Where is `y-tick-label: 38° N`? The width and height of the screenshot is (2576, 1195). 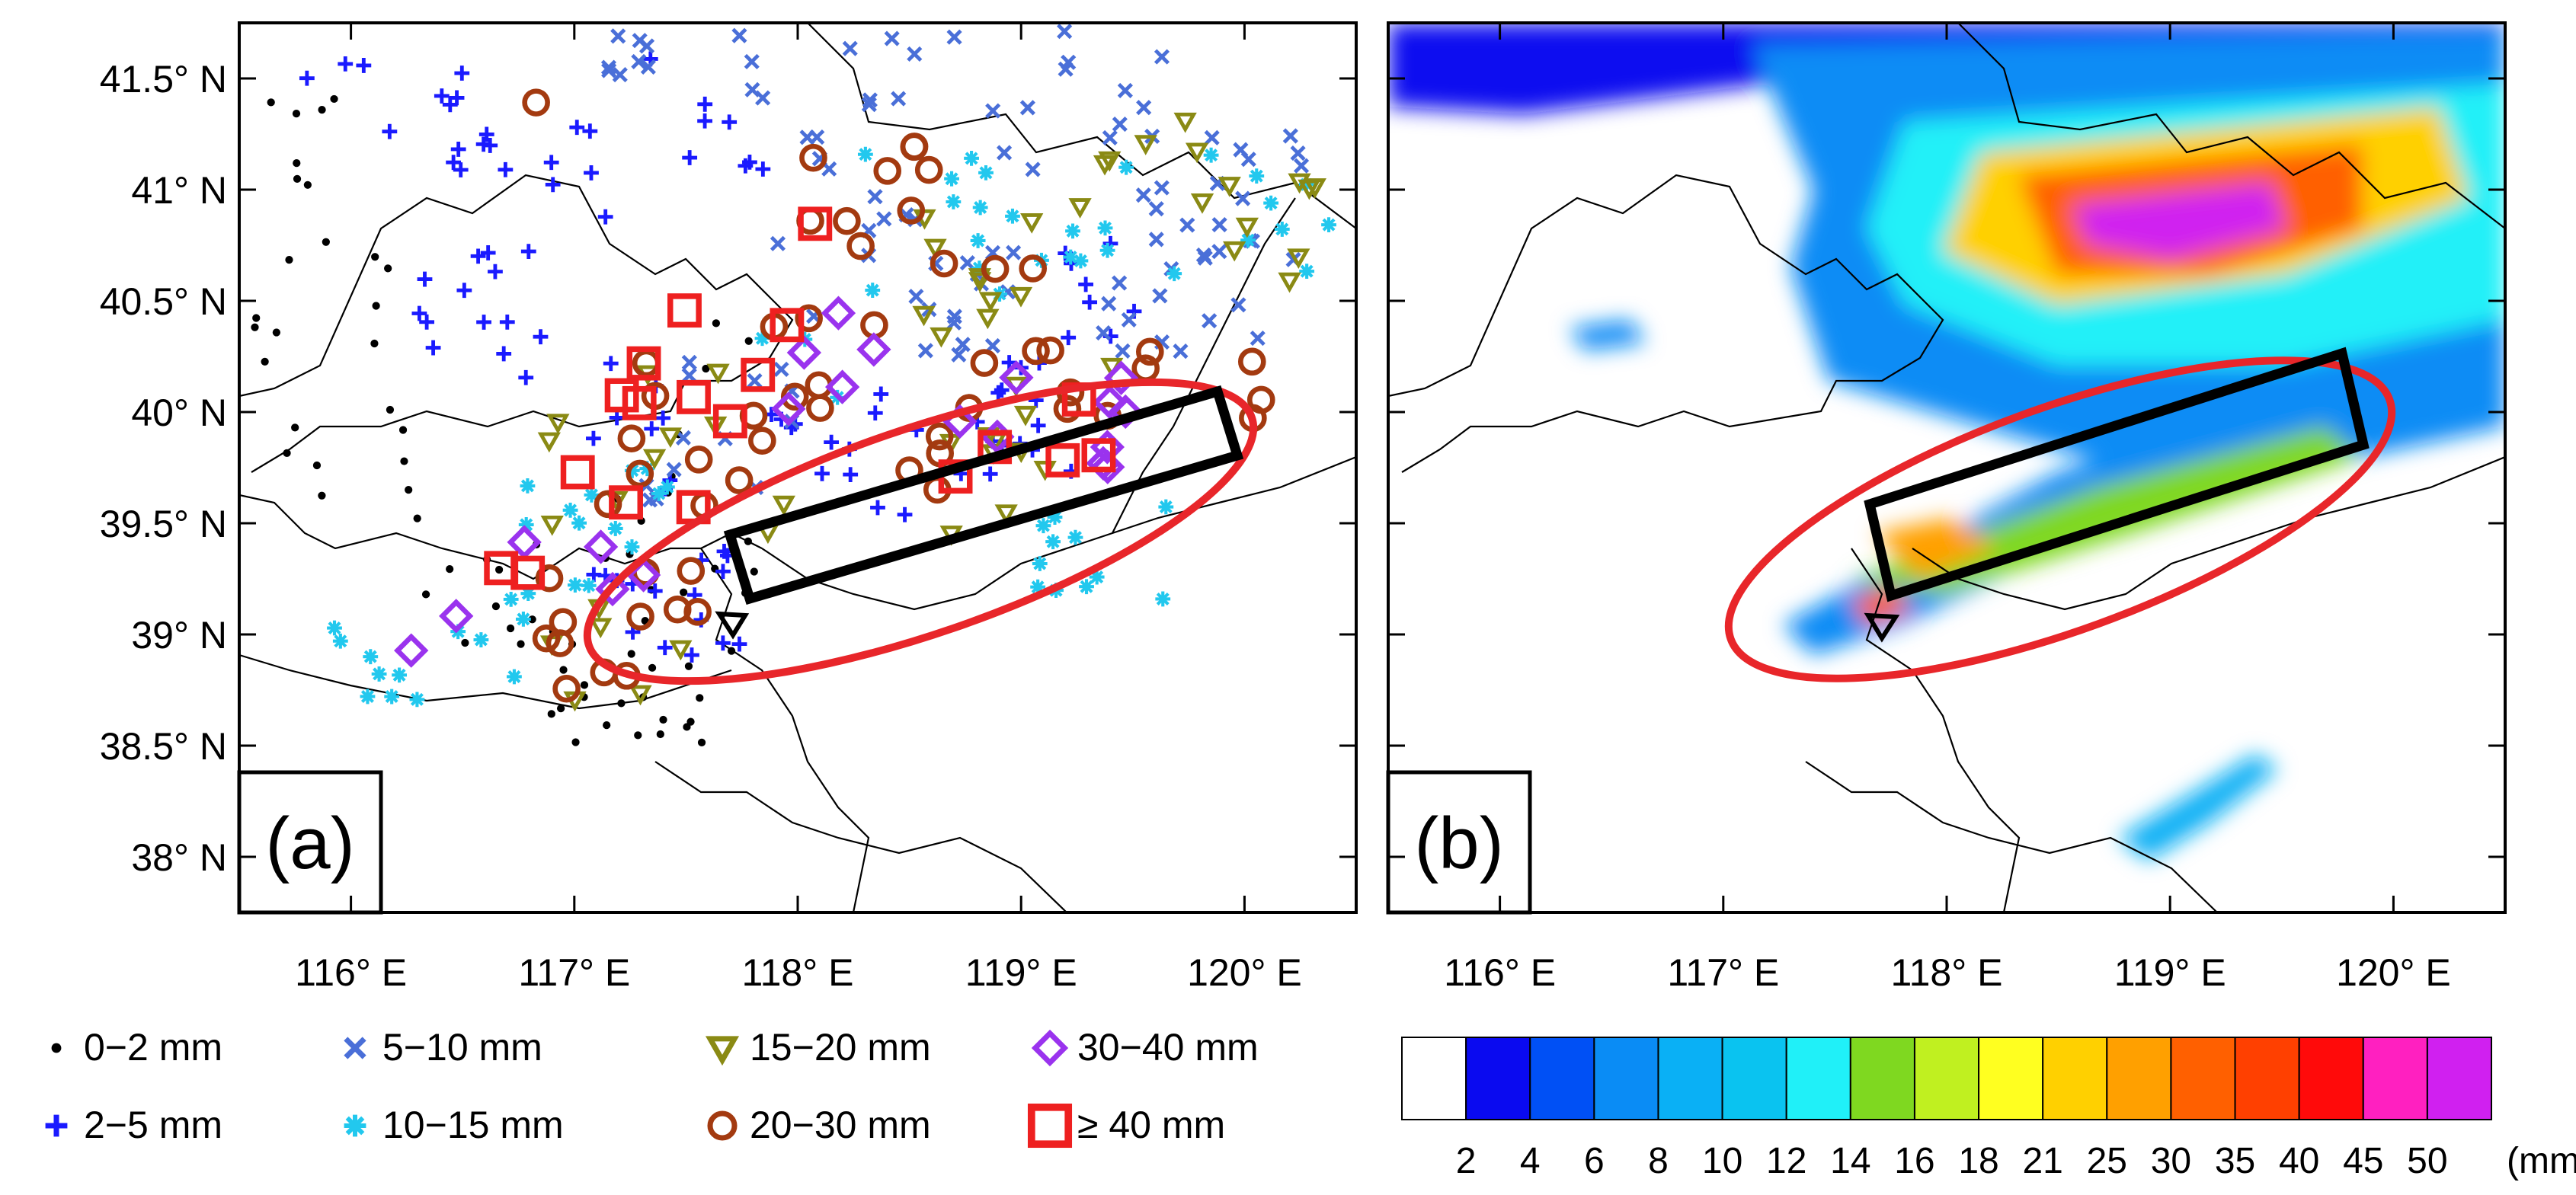 y-tick-label: 38° N is located at coordinates (179, 858).